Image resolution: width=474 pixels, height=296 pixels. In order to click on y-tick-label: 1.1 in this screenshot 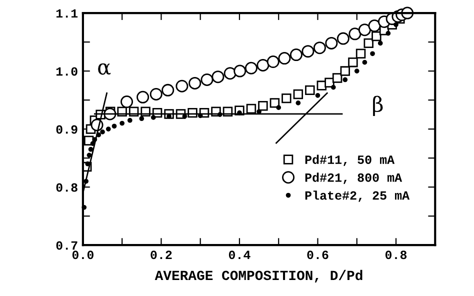, I will do `click(67, 13)`.